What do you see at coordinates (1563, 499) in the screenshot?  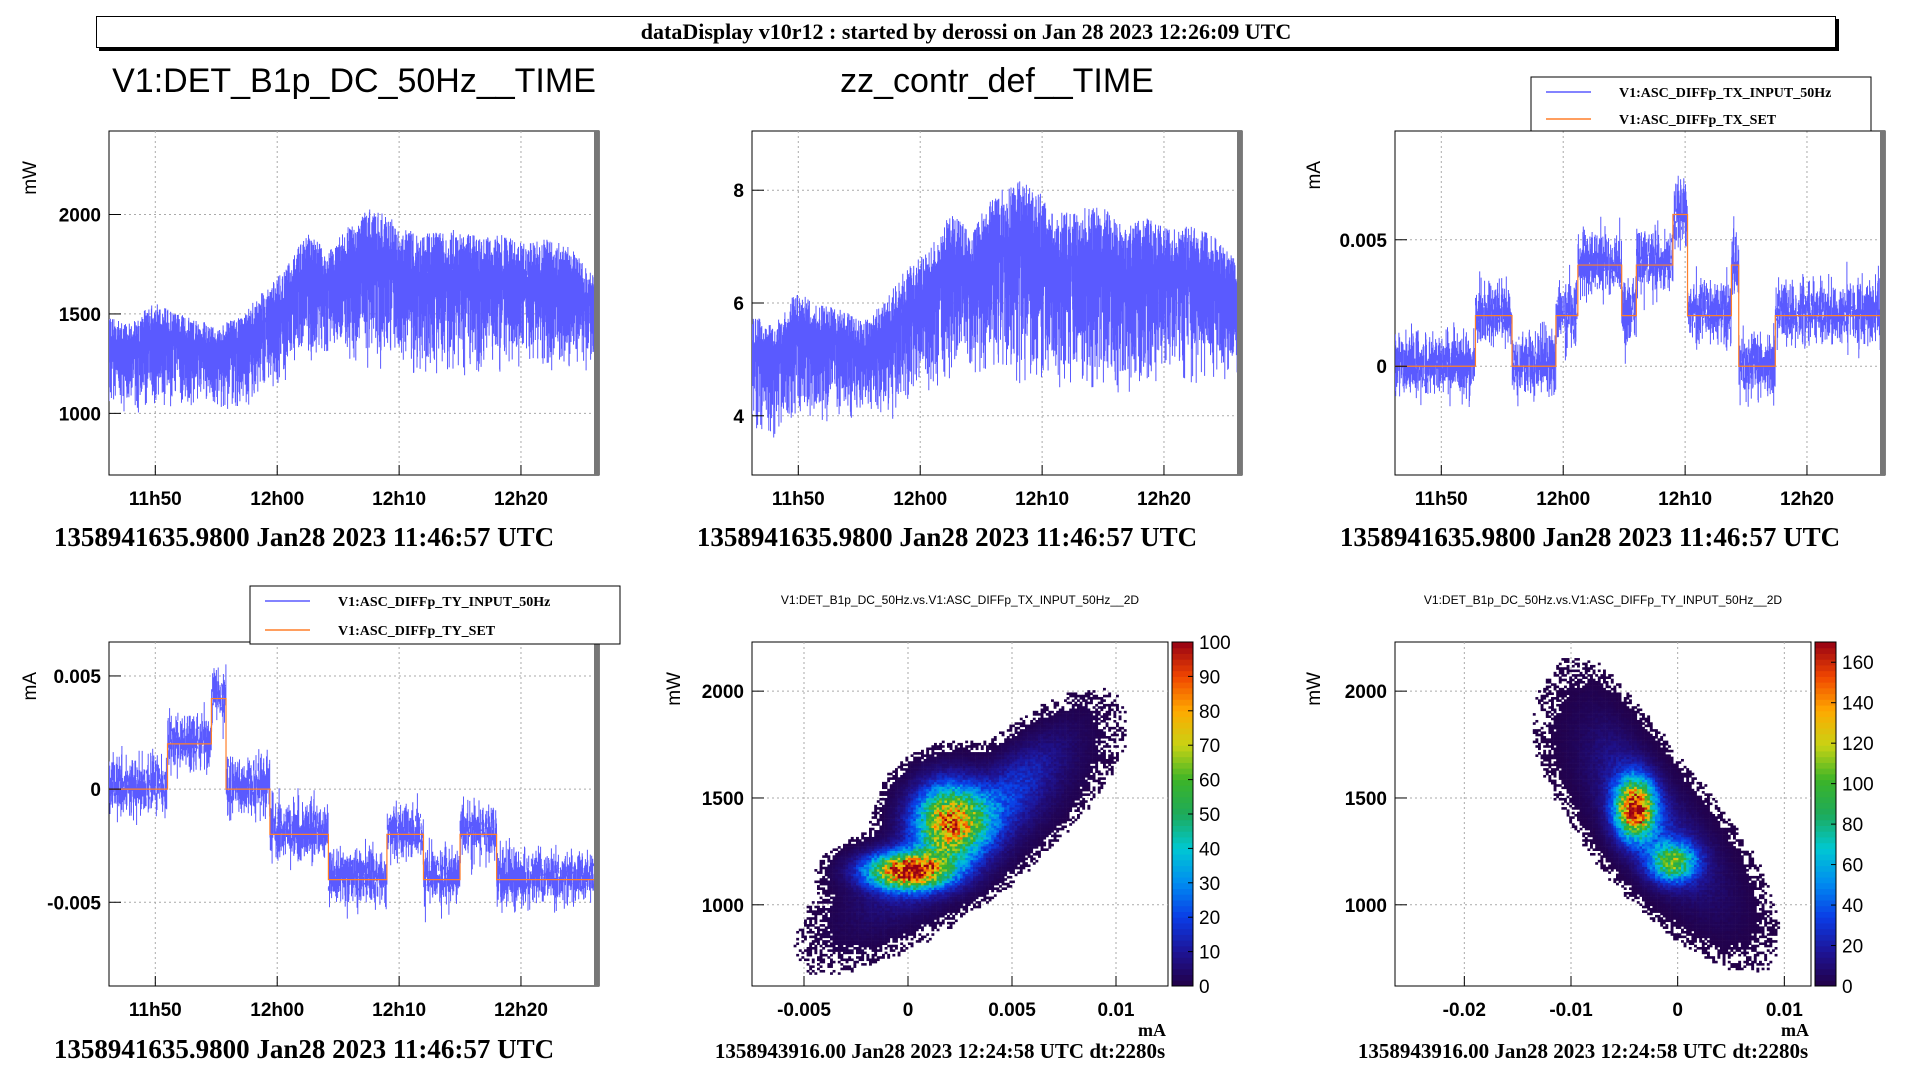 I see `x-tick-label: 12h00` at bounding box center [1563, 499].